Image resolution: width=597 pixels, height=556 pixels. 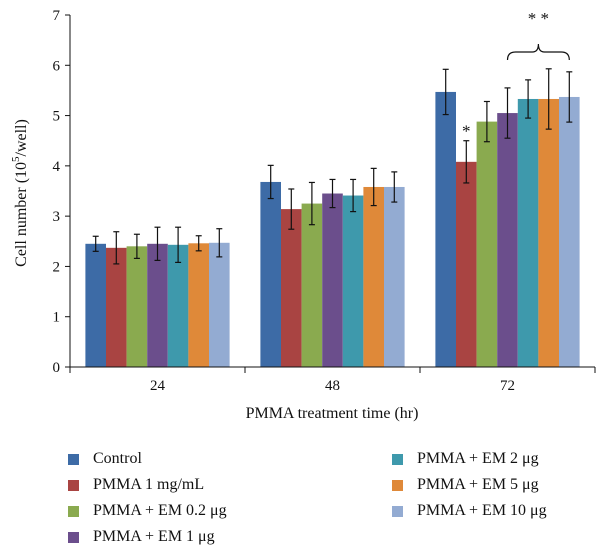 What do you see at coordinates (538, 52) in the screenshot?
I see `significance-brace` at bounding box center [538, 52].